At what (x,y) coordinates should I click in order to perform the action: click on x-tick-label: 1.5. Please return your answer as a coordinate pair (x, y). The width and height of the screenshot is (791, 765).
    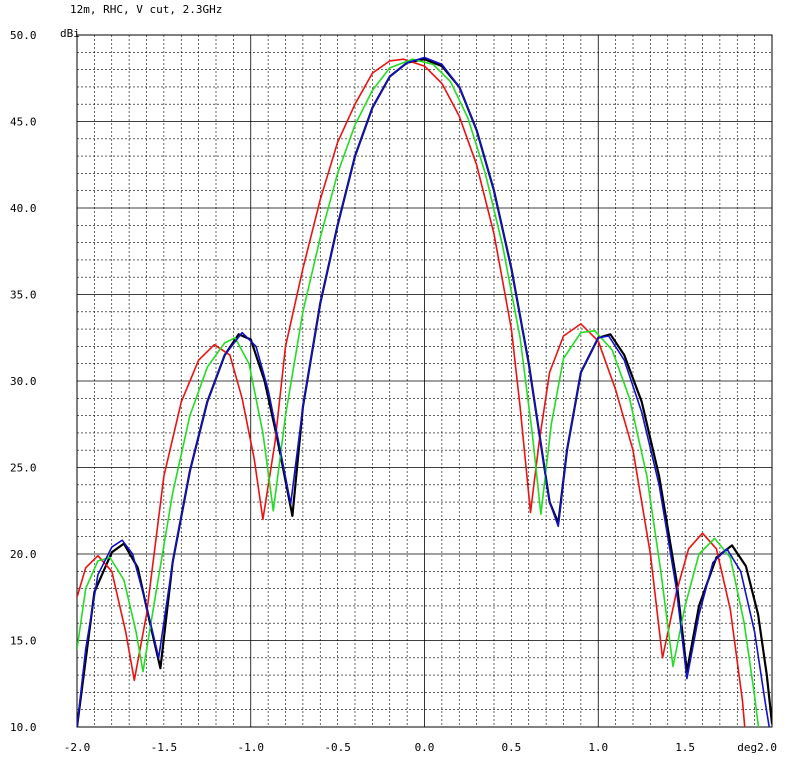
    Looking at the image, I should click on (685, 747).